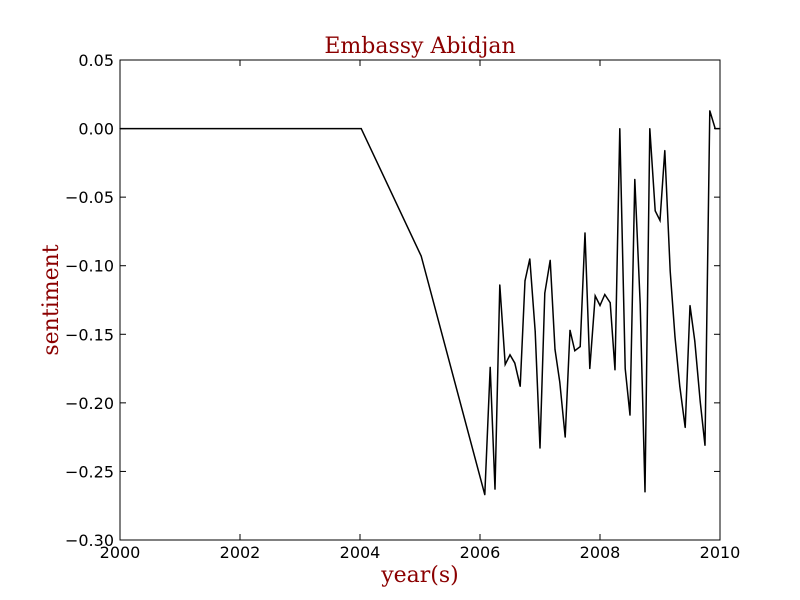  Describe the element at coordinates (419, 46) in the screenshot. I see `chart-title: Embassy Abidjan` at that location.